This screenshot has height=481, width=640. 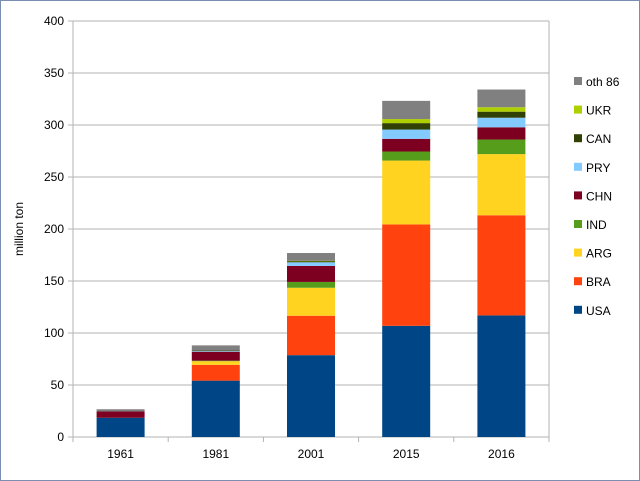 What do you see at coordinates (406, 381) in the screenshot?
I see `bar-segment-usa-2015` at bounding box center [406, 381].